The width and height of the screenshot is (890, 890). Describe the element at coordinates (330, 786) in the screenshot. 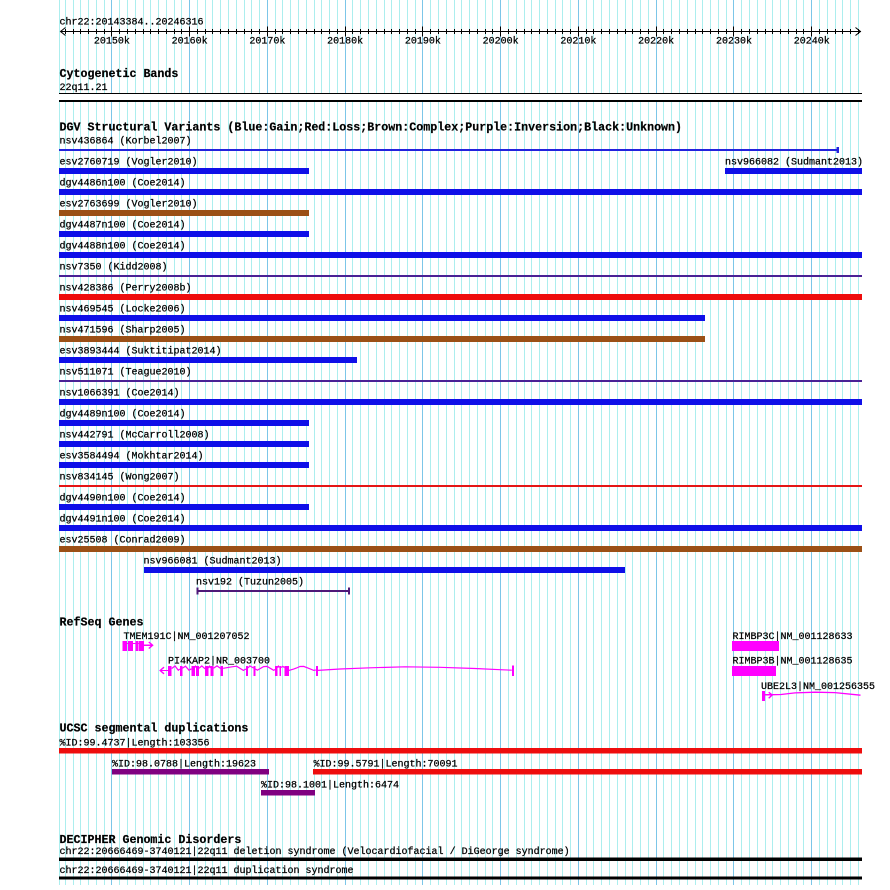

I see `svg-text: %ID:98.1001|Length:6474` at that location.